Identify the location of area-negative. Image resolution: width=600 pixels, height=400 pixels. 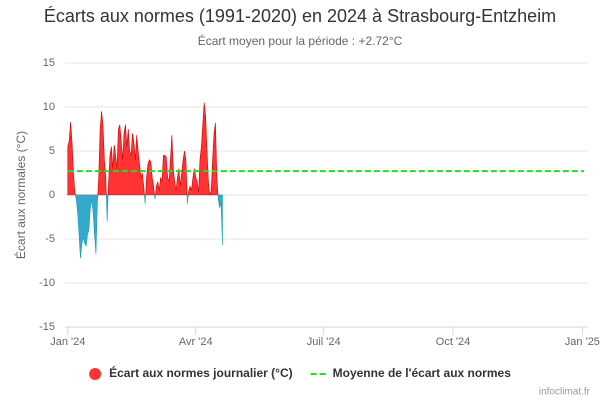
(145, 227).